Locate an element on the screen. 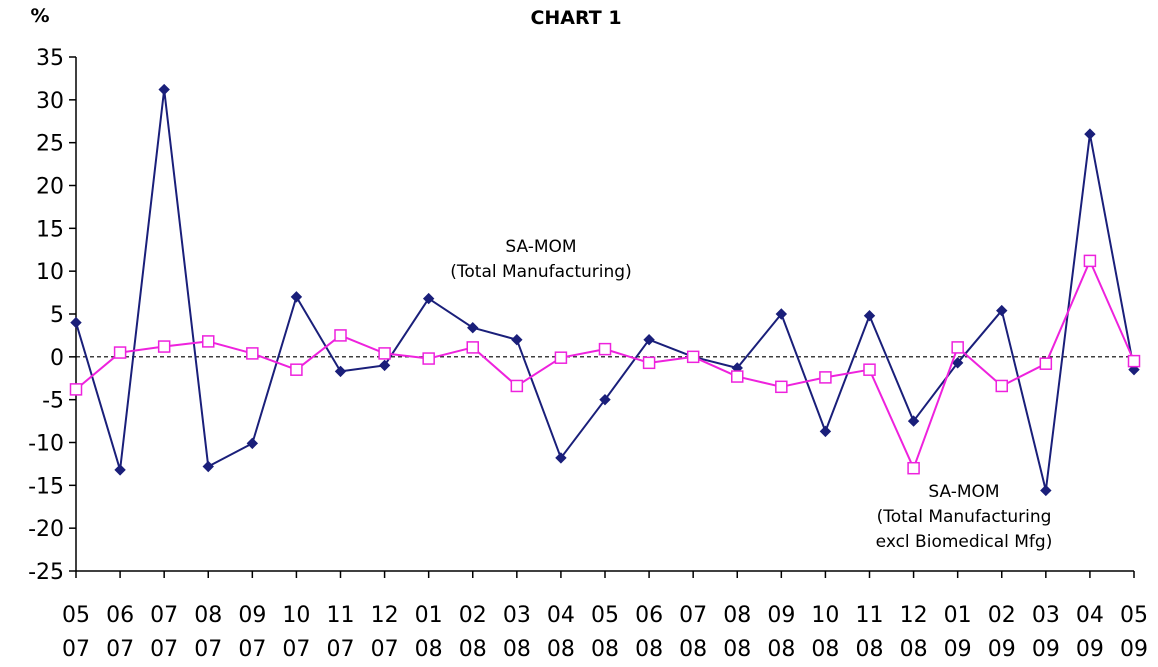 The image size is (1158, 667). y-tick-label: 10 is located at coordinates (50, 272).